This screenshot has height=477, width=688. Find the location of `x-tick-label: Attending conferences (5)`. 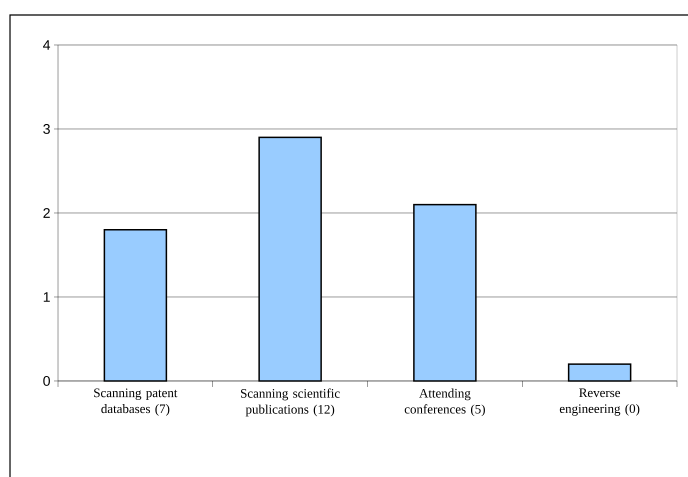

x-tick-label: Attending conferences (5) is located at coordinates (444, 402).